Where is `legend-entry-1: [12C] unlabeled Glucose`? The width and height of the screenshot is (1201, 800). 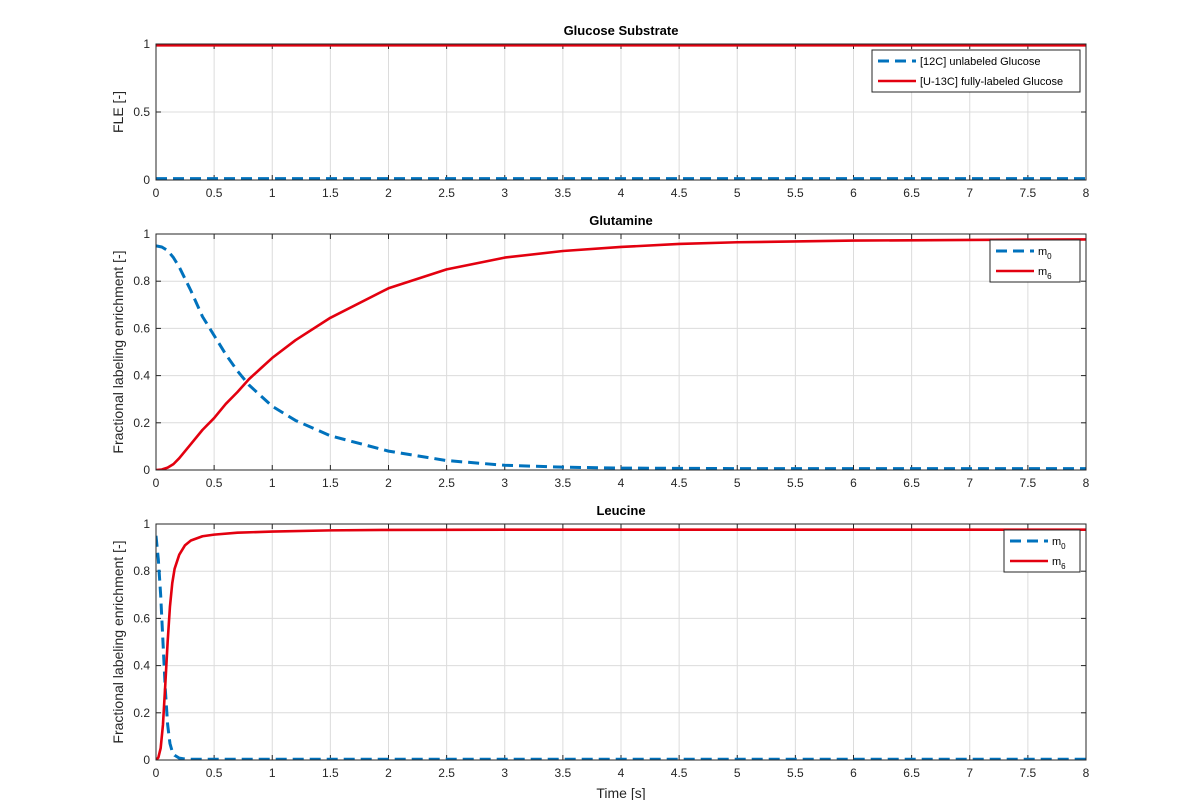
legend-entry-1: [12C] unlabeled Glucose is located at coordinates (980, 62).